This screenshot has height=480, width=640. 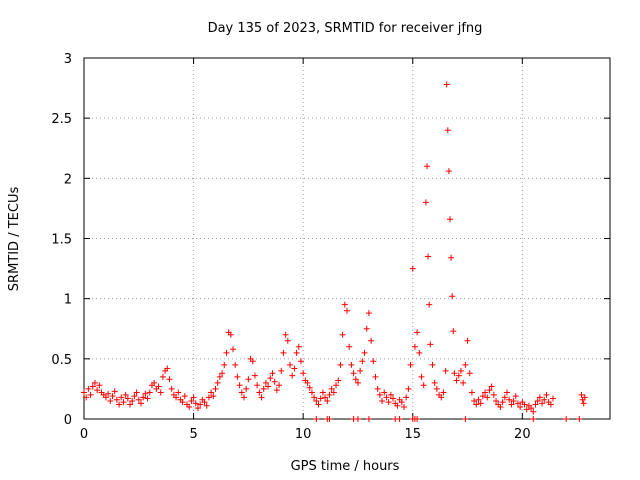 What do you see at coordinates (522, 434) in the screenshot?
I see `x-tick-label: 20` at bounding box center [522, 434].